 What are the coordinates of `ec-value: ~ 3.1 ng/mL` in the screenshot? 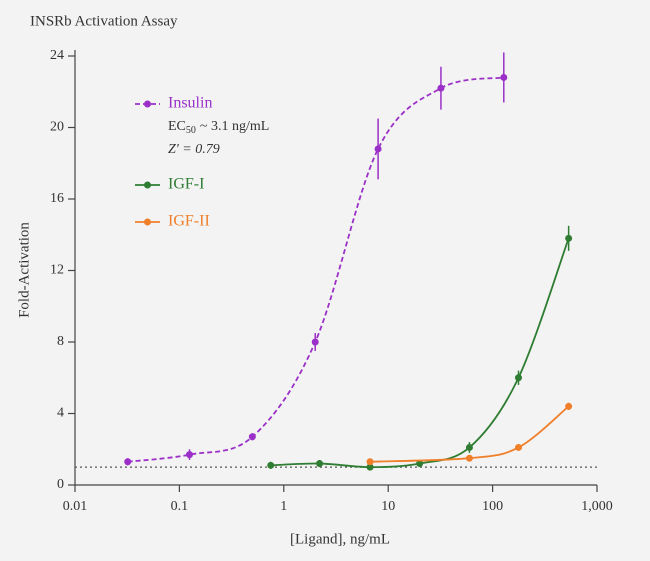 It's located at (234, 126).